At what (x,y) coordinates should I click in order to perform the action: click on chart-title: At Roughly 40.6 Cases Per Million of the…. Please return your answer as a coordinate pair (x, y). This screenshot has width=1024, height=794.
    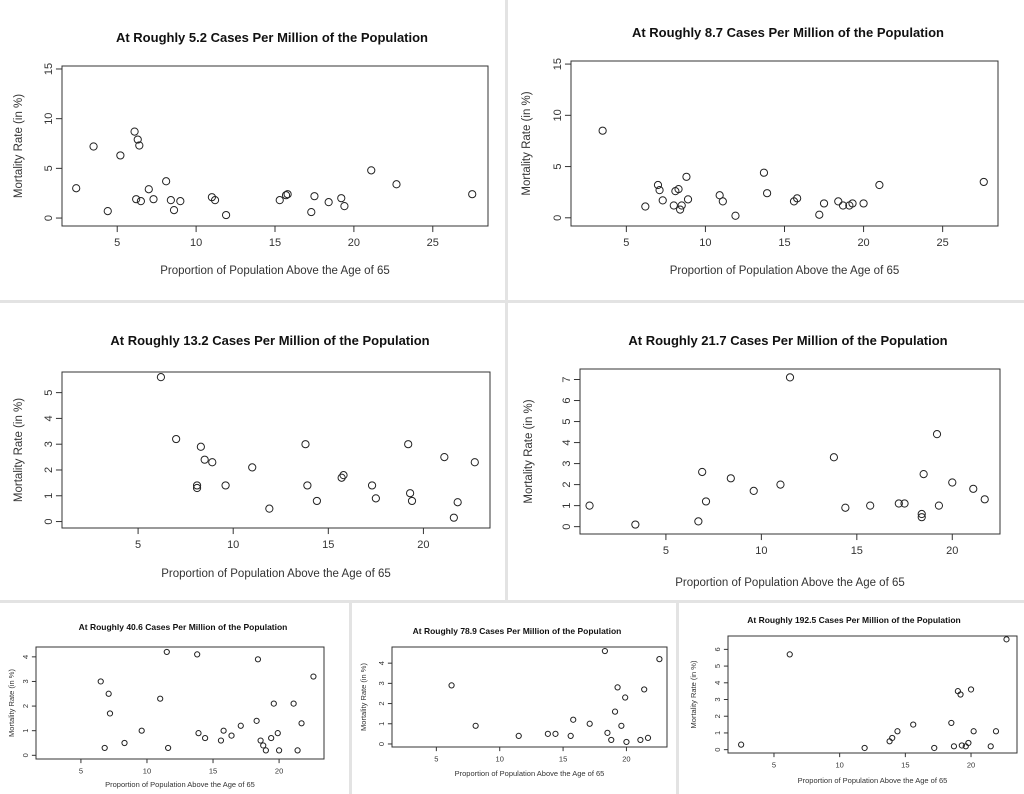
    Looking at the image, I should click on (183, 627).